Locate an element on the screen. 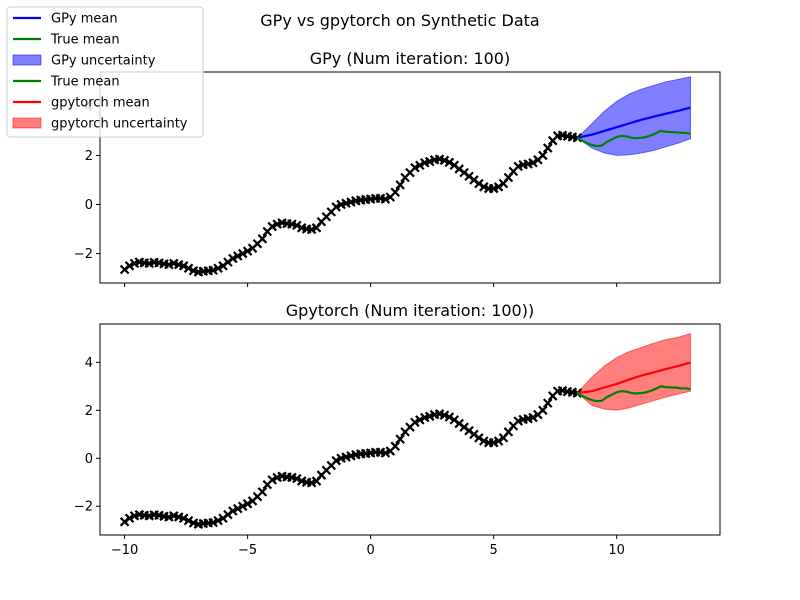  gpy-mean-line is located at coordinates (634, 122).